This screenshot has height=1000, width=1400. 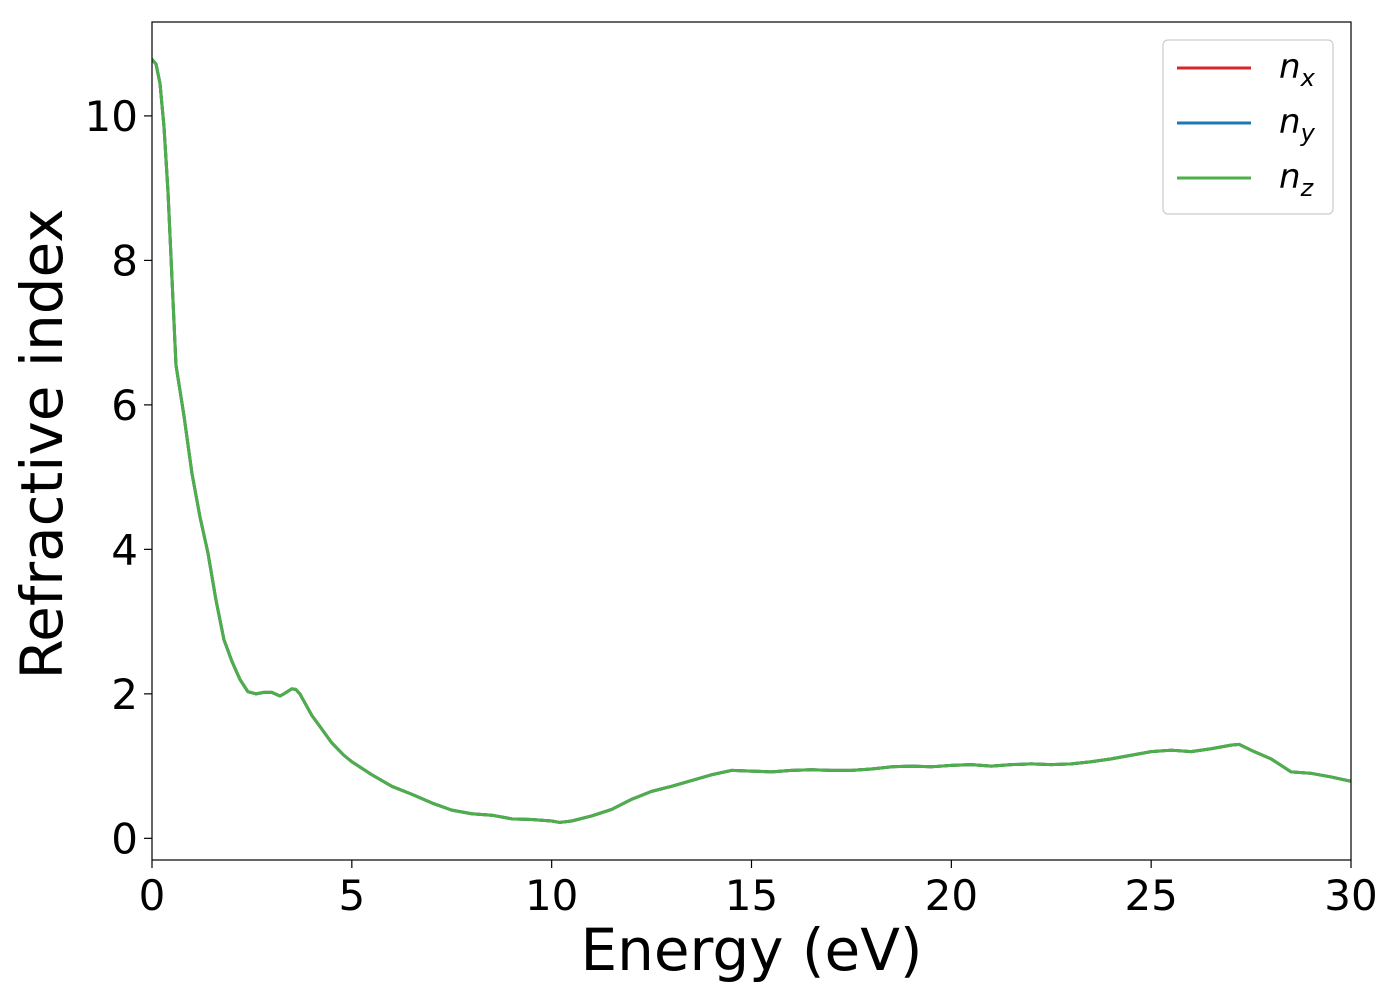 I want to click on x-tick-label: 5, so click(x=351, y=895).